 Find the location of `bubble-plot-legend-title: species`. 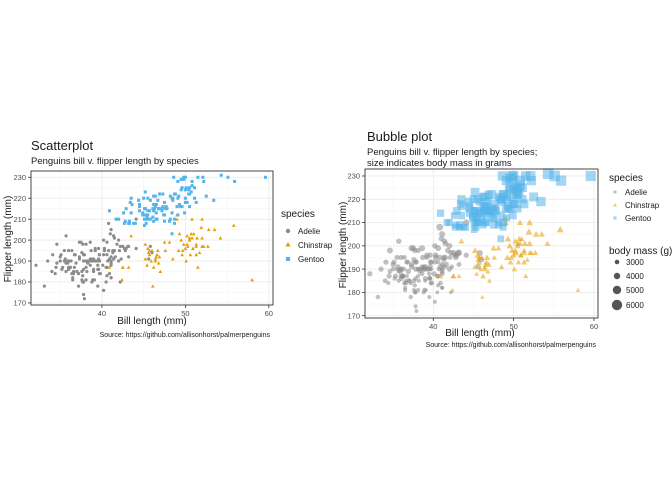

bubble-plot-legend-title: species is located at coordinates (626, 178).